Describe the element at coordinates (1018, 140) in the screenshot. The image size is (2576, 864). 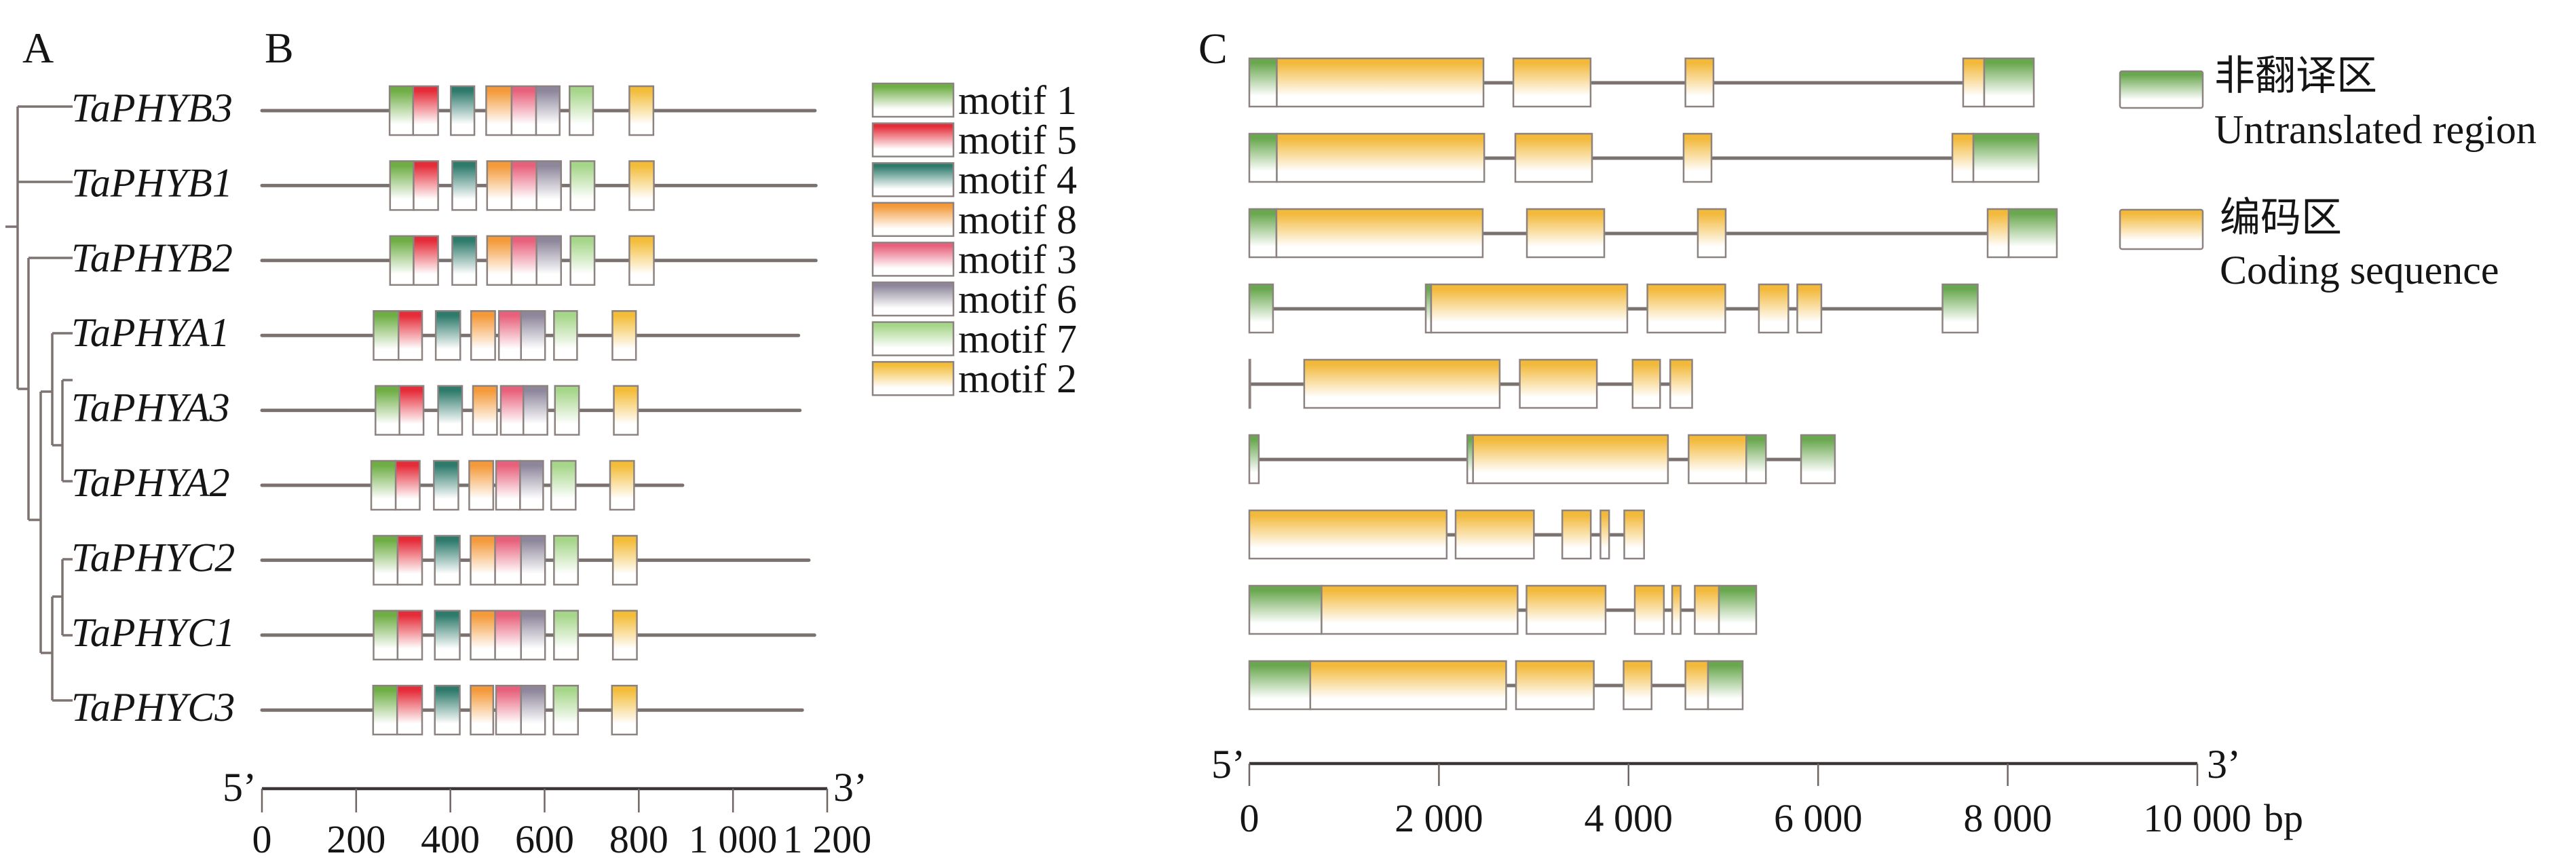
I see `motif-legend-label: motif 5` at that location.